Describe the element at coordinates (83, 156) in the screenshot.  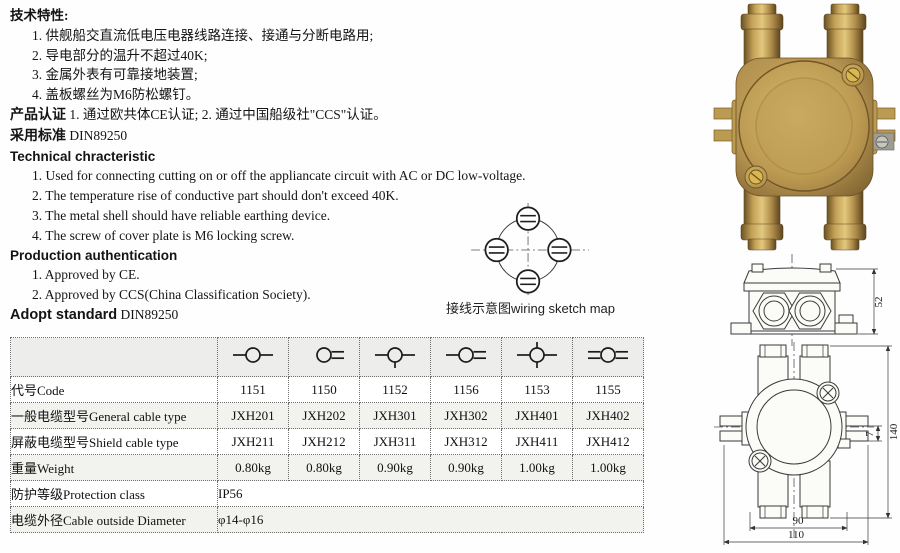
I see `tech-en-title: Technical chracteristic` at that location.